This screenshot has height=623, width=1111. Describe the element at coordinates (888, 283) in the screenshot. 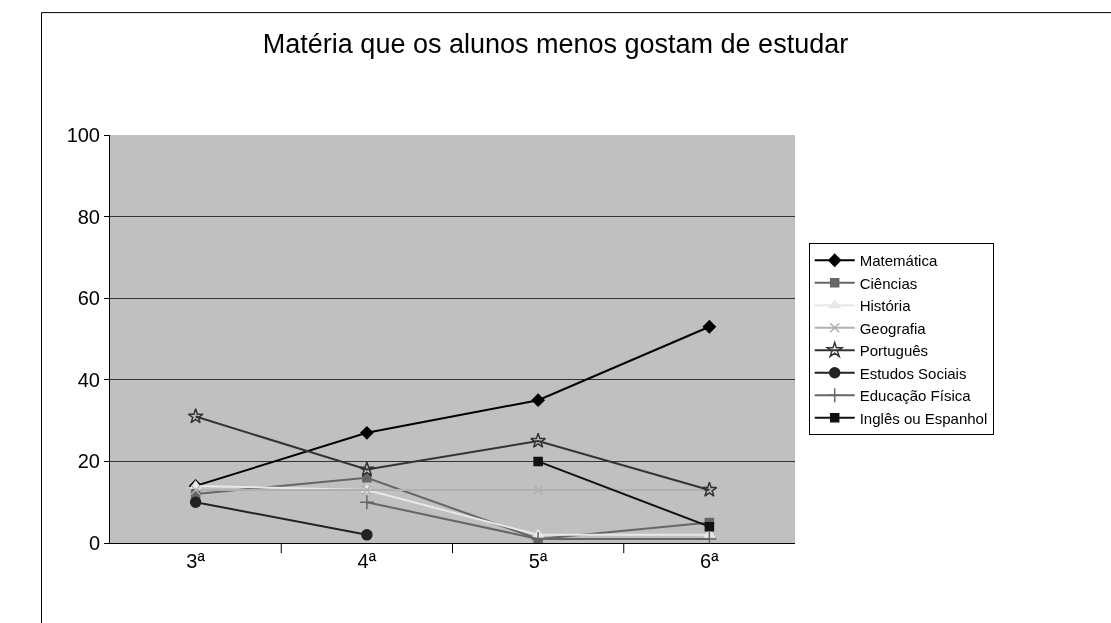

I see `legend-label: Ciências` at that location.